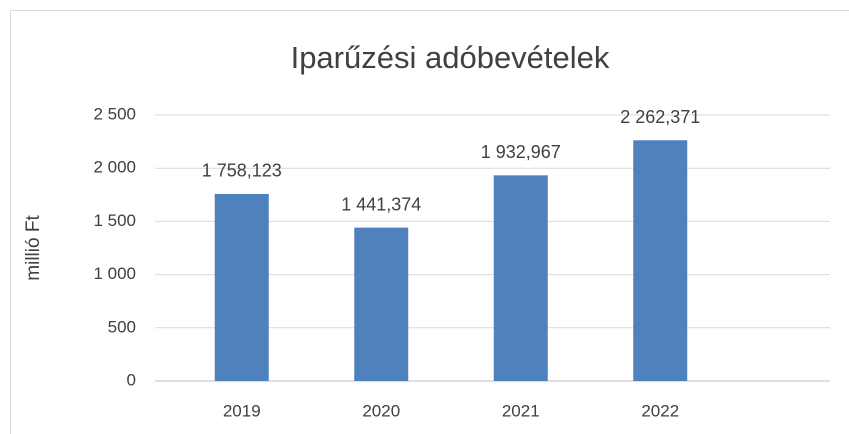 Image resolution: width=849 pixels, height=434 pixels. What do you see at coordinates (114, 220) in the screenshot?
I see `y-tick-label: 1 500` at bounding box center [114, 220].